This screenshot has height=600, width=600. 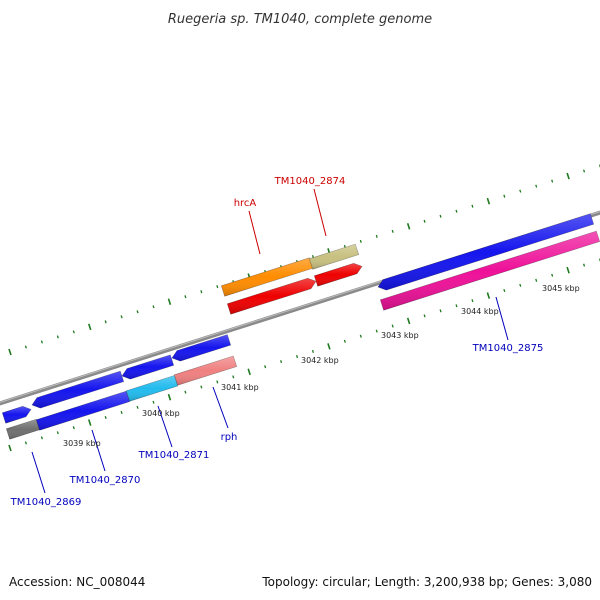 What do you see at coordinates (508, 348) in the screenshot?
I see `gene-label-tm1040-2875: TM1040_2875` at bounding box center [508, 348].